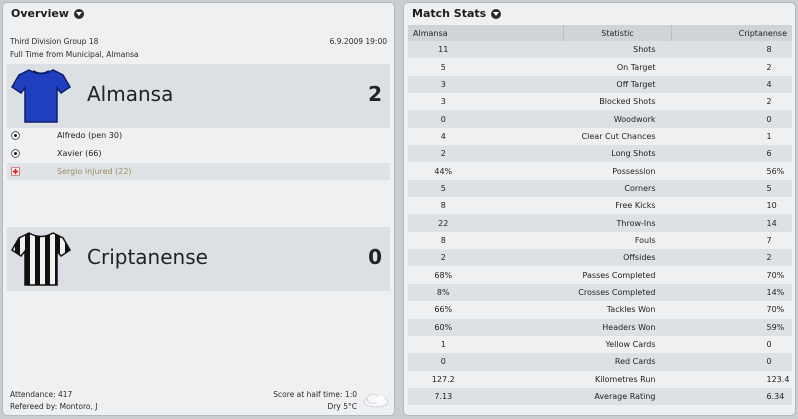  What do you see at coordinates (198, 394) in the screenshot?
I see `footer-row-1: Attendance: 417 Score at half time: 1:0` at bounding box center [198, 394].